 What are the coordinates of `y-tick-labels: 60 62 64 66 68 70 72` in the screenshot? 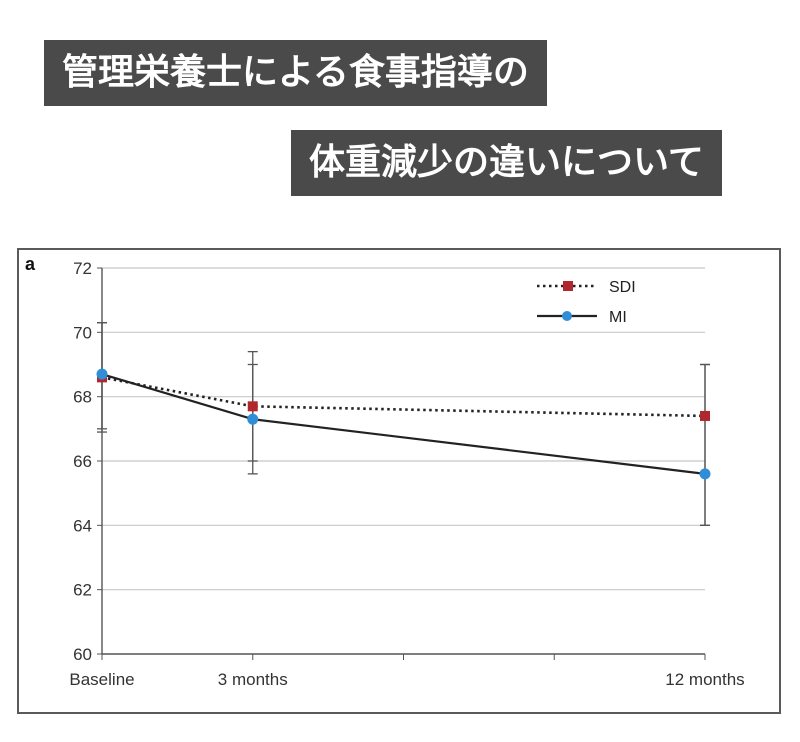 It's located at (82, 461).